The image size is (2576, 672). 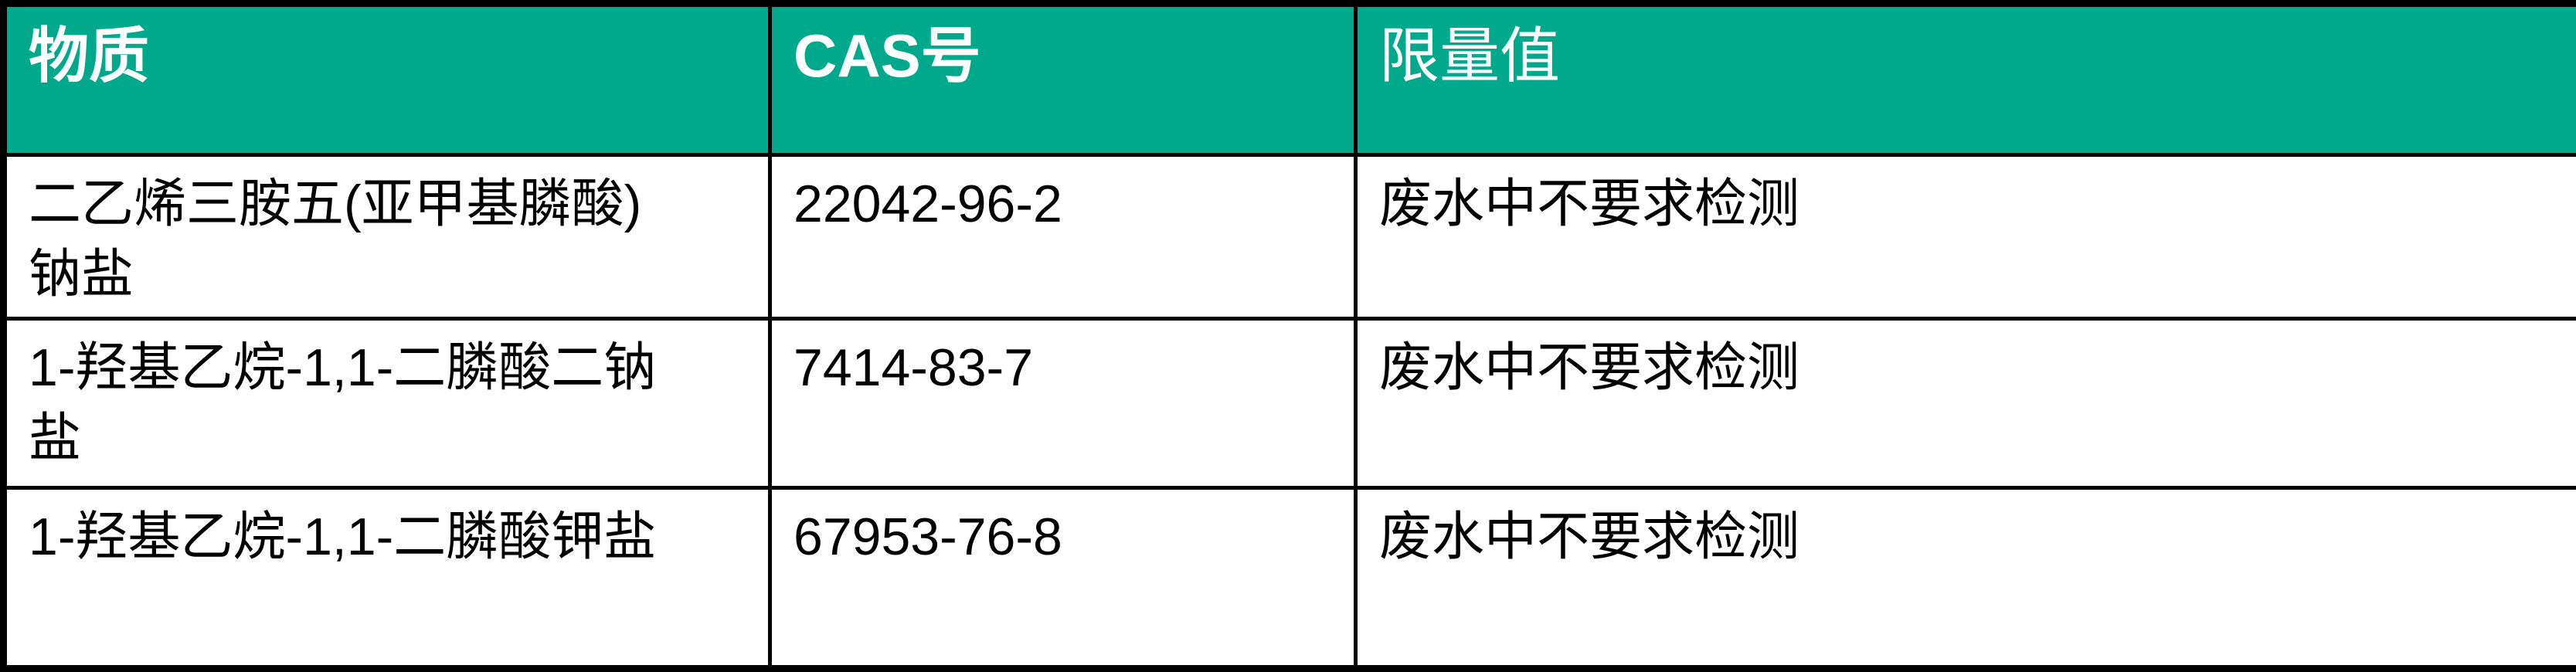 What do you see at coordinates (1063, 79) in the screenshot?
I see `header-cell-cas: CAS号` at bounding box center [1063, 79].